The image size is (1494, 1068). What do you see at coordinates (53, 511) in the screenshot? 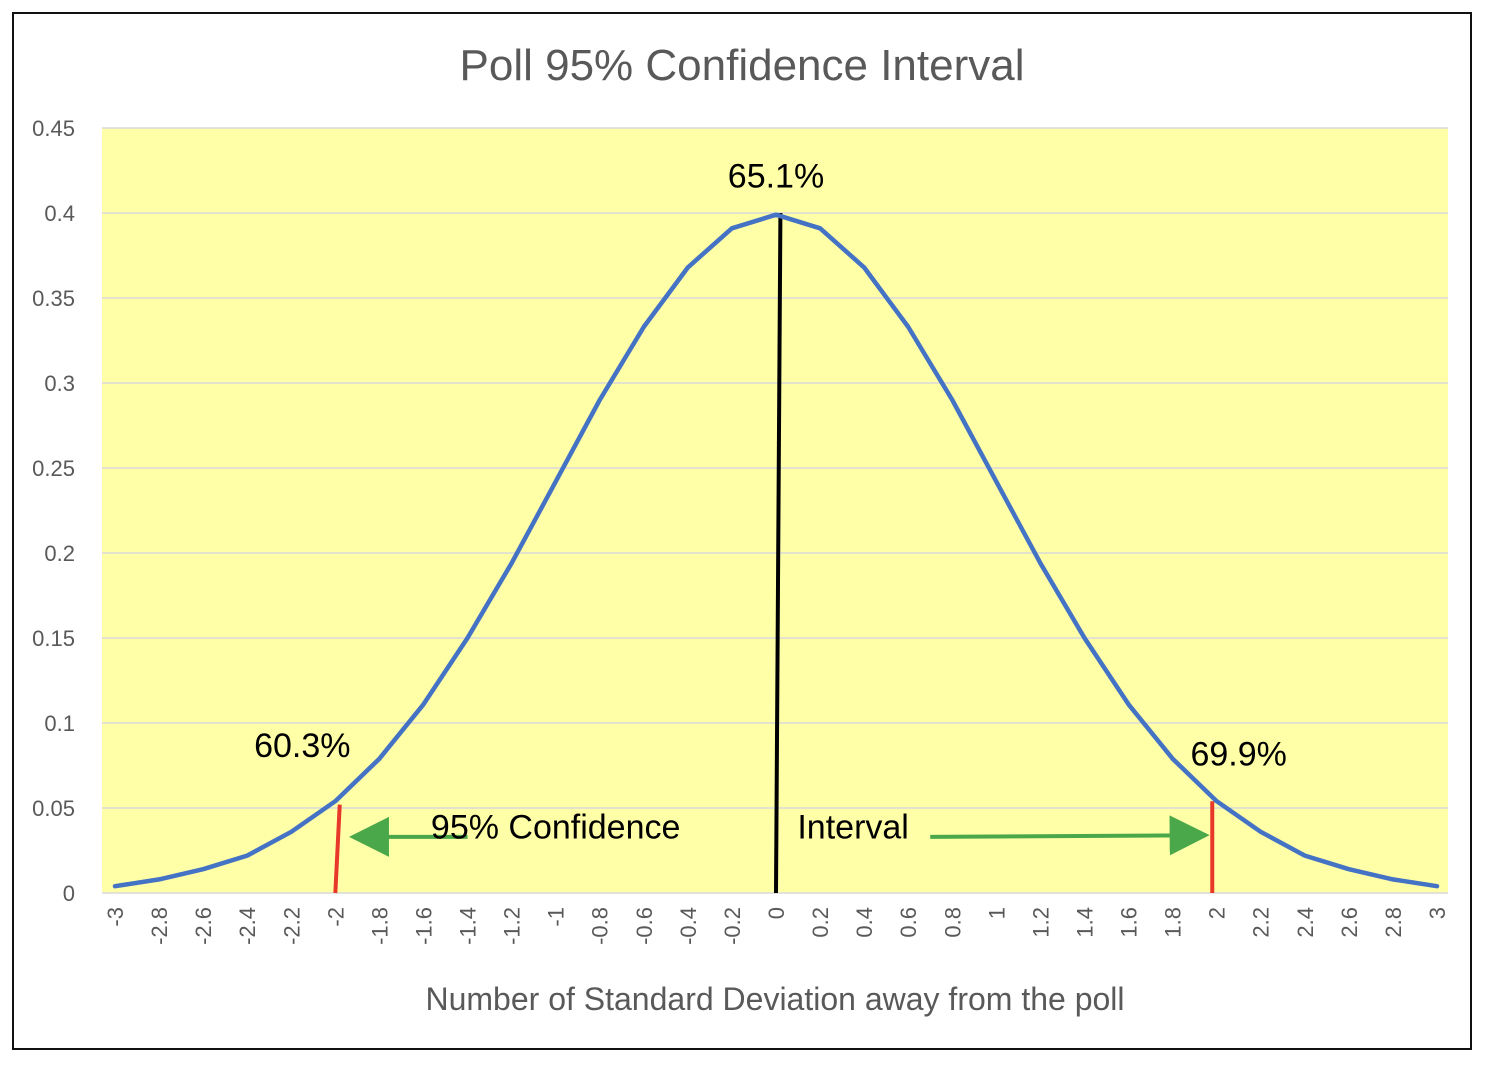
I see `y-axis-ticks: 0 0.05 0.1 0.15 0.2 0.25 0.3 0.35 0.4 0.45` at bounding box center [53, 511].